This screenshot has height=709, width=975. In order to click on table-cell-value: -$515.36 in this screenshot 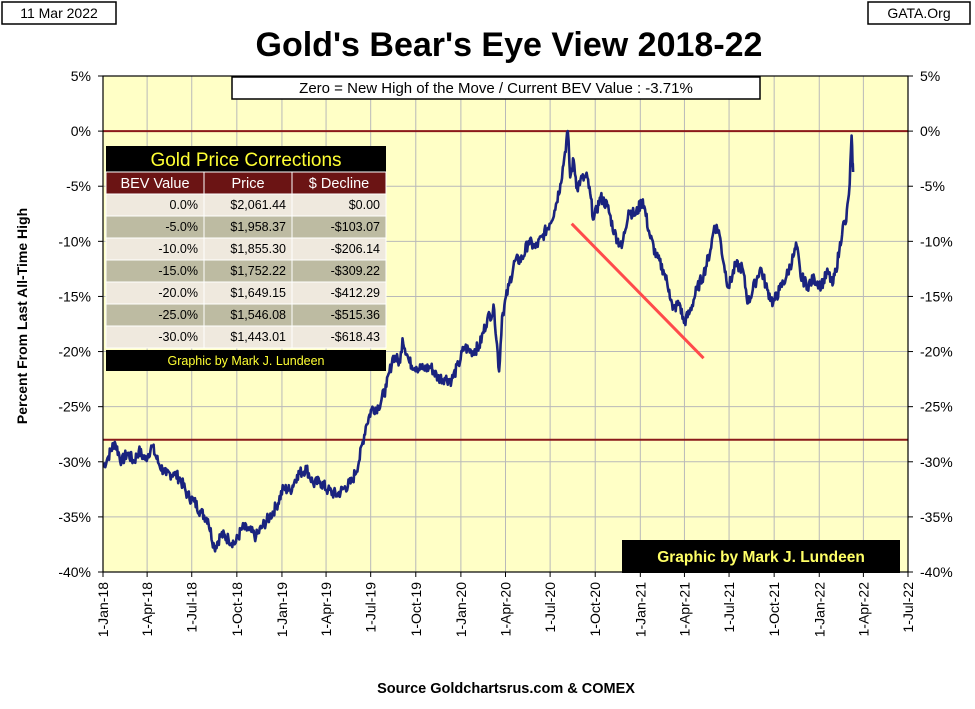, I will do `click(355, 315)`.